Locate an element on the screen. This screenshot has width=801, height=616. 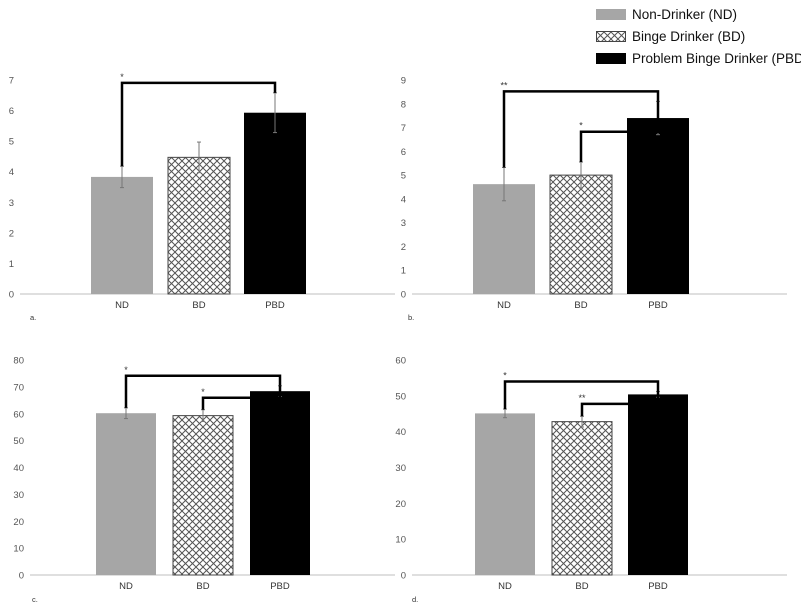
legend-item-bd: Binge Drinker (BD) is located at coordinates (670, 36).